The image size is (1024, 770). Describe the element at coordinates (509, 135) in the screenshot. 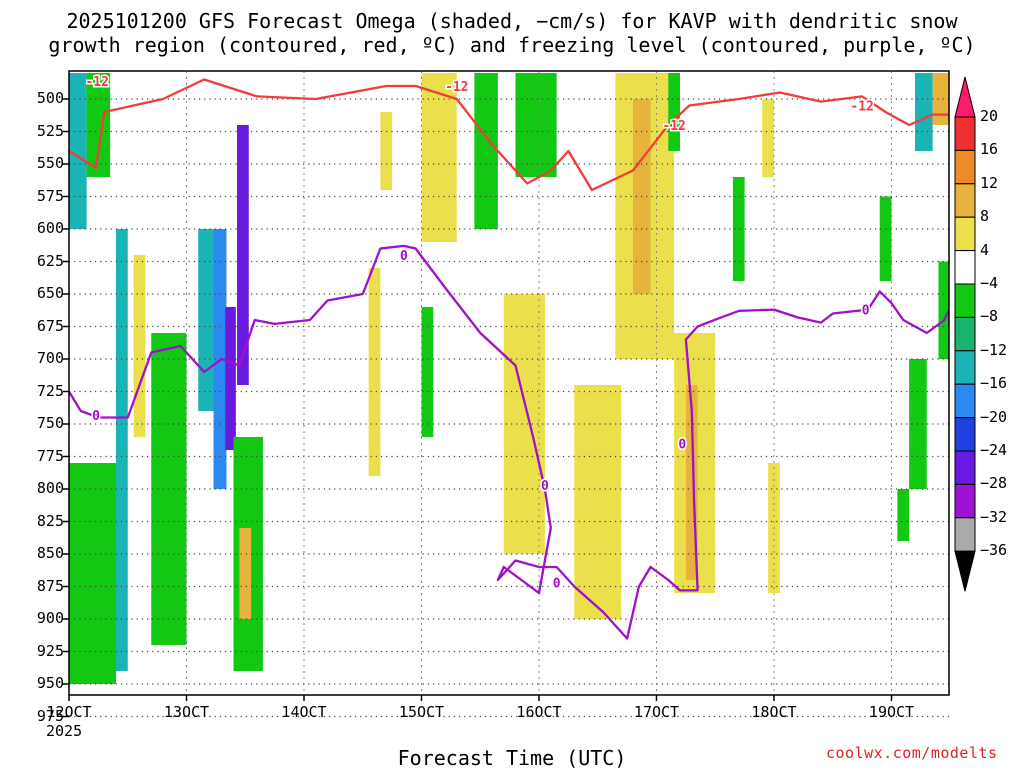

I see `dgz-contour-line` at that location.